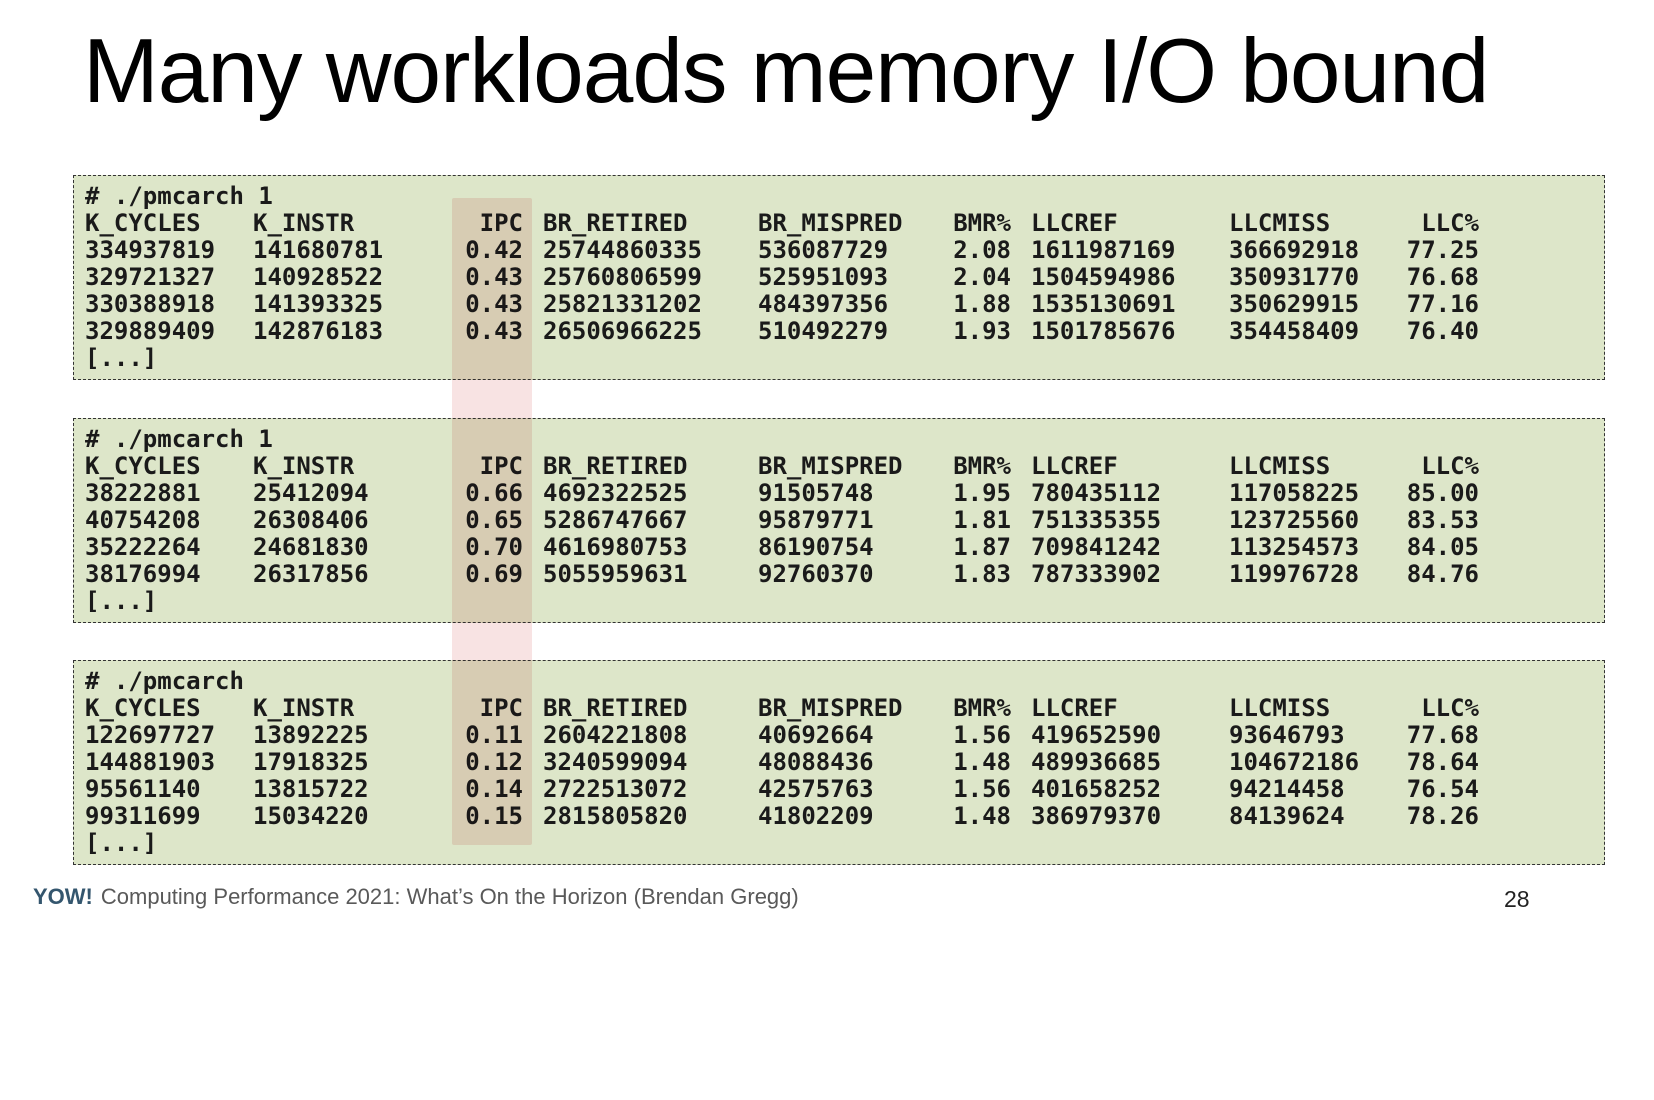  Describe the element at coordinates (982, 520) in the screenshot. I see `cell-bmr-pct: 1.81` at that location.